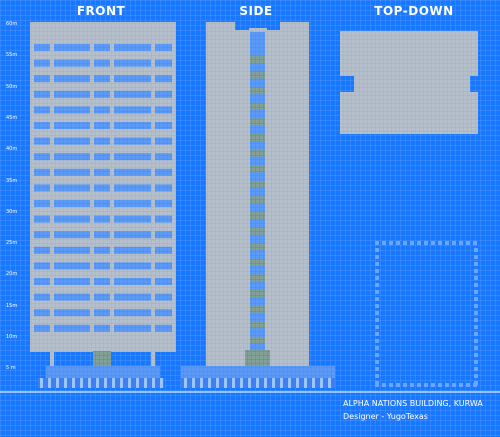 This screenshot has width=500, height=437. What do you see at coordinates (257, 383) in the screenshot?
I see `side-foundation-piles` at bounding box center [257, 383].